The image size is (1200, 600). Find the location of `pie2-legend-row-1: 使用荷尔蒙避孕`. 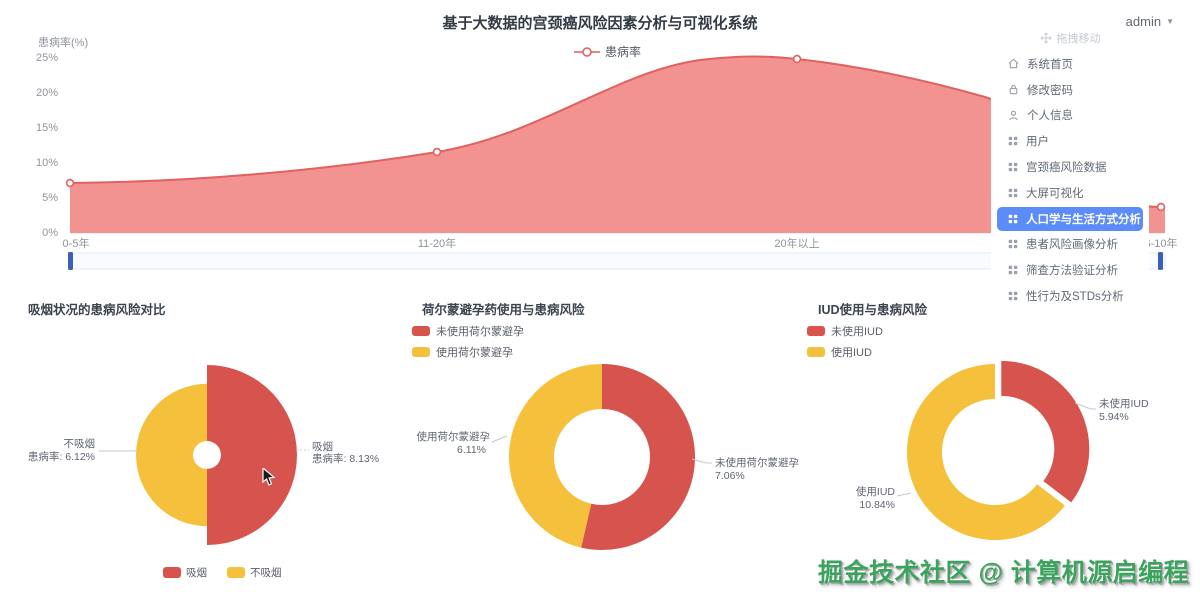

pie2-legend-row-1: 使用荷尔蒙避孕 is located at coordinates (468, 352).